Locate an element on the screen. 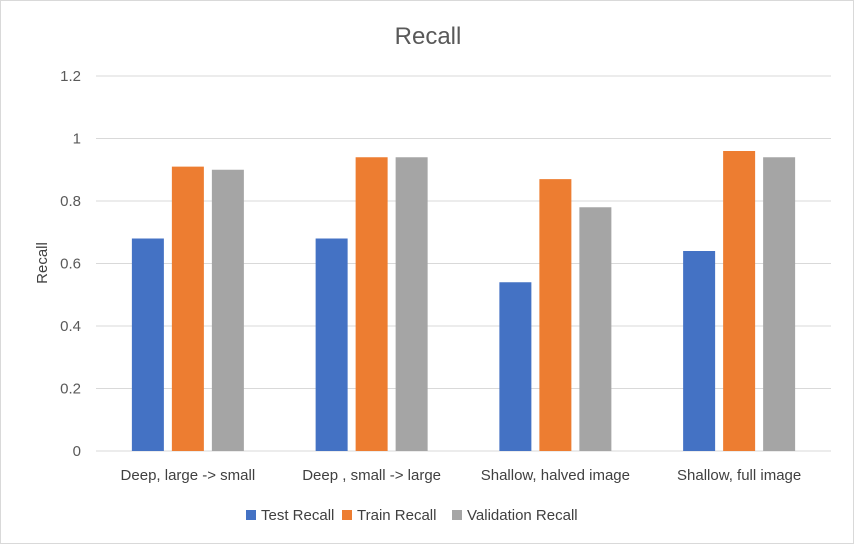 The width and height of the screenshot is (854, 545). y-tick-label: 0.6 is located at coordinates (70, 264).